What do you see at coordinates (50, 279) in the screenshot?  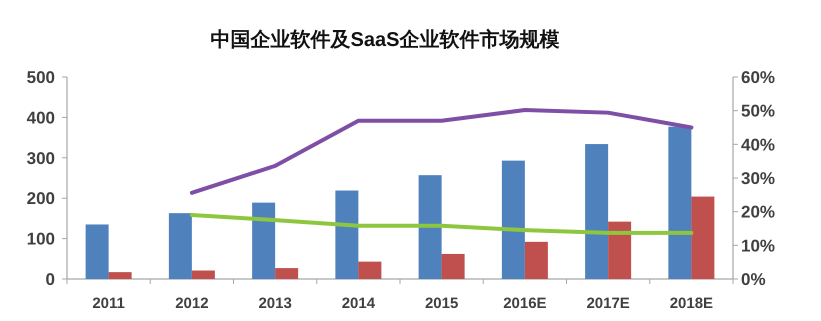 I see `y-tick-label: 0` at bounding box center [50, 279].